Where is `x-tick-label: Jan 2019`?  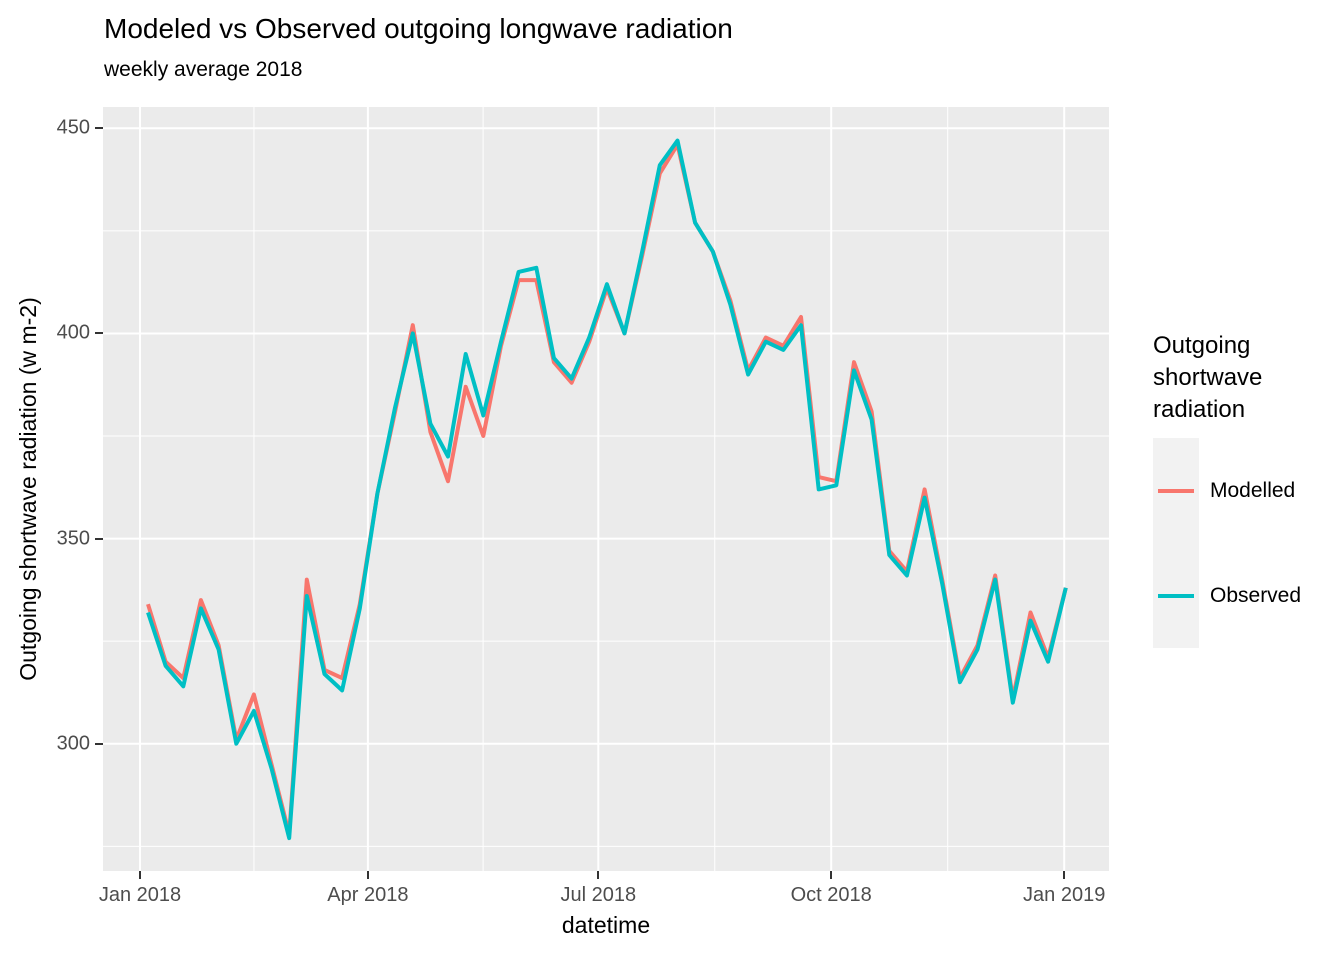 x-tick-label: Jan 2019 is located at coordinates (1064, 895).